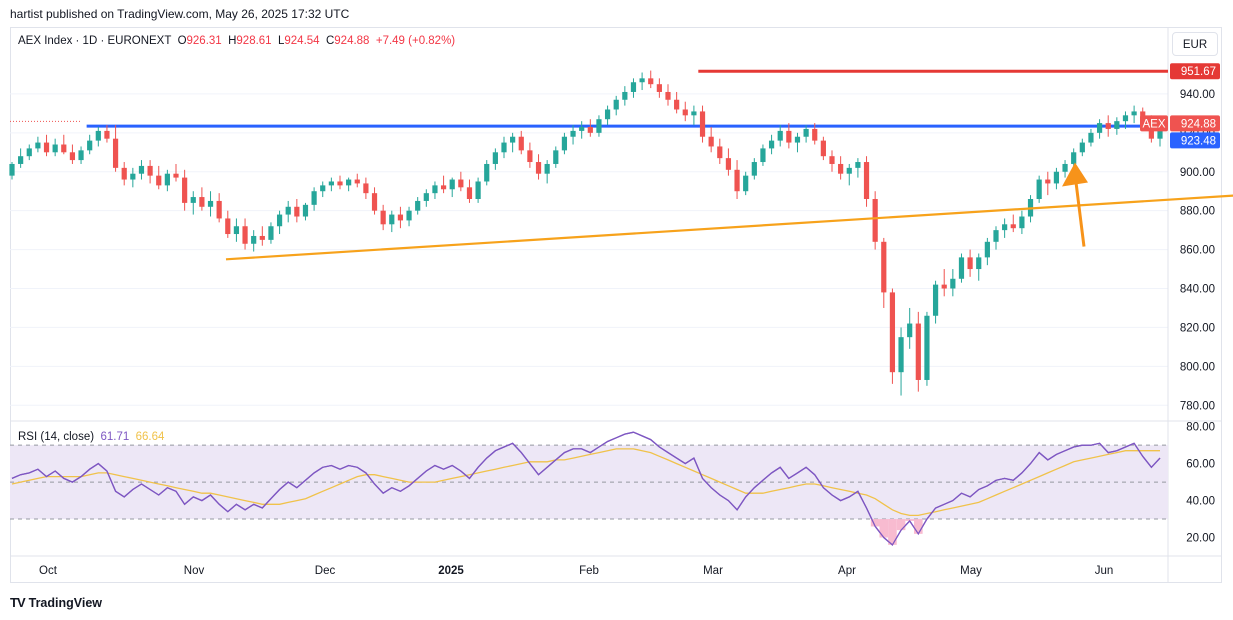 The height and width of the screenshot is (620, 1233). Describe the element at coordinates (115, 437) in the screenshot. I see `rsi-value: 61.71` at that location.